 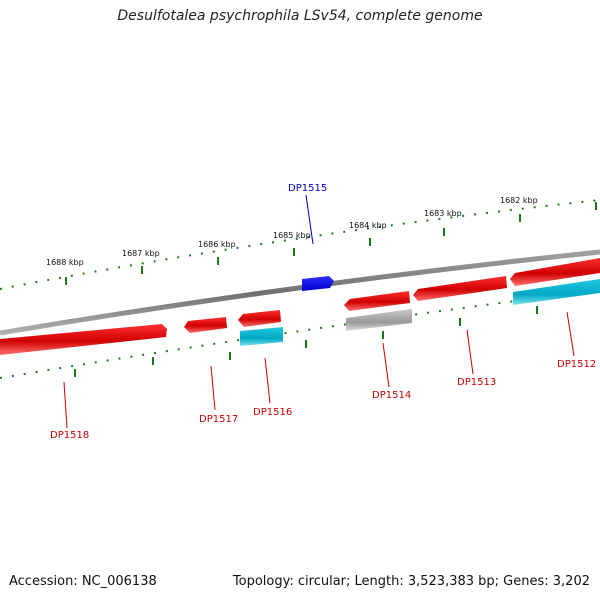 I want to click on kbp-label: 1685 kbp, so click(x=292, y=235).